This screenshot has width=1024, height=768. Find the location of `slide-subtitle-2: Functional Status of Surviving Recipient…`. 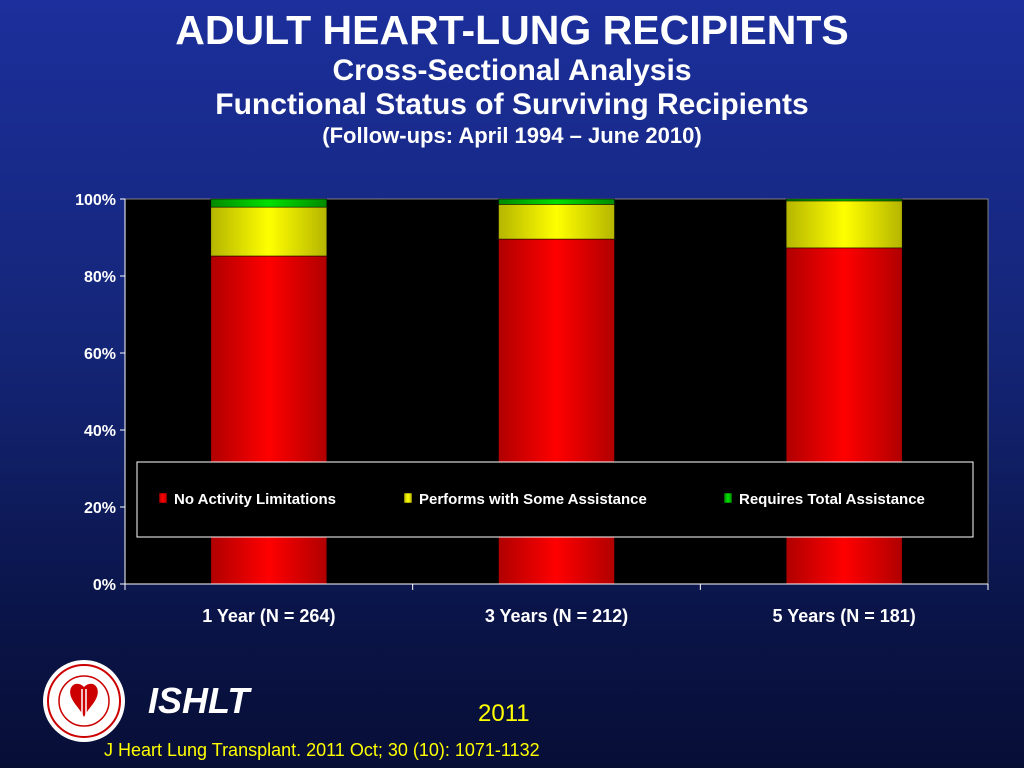

slide-subtitle-2: Functional Status of Surviving Recipient… is located at coordinates (512, 104).